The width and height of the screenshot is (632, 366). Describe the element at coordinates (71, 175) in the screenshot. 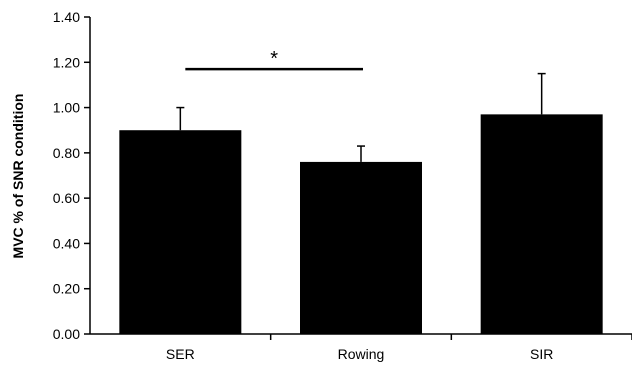

I see `y-axis-ticks: 0.00 0.20 0.40 0.60 0.80 1.00 1.20 1.40` at that location.